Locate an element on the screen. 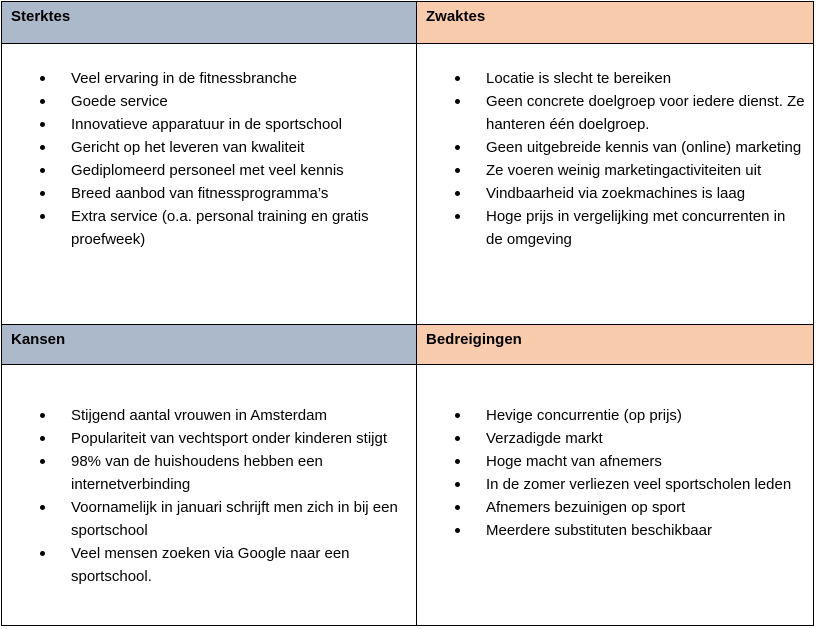 Image resolution: width=817 pixels, height=629 pixels. kansen-header: Kansen is located at coordinates (209, 344).